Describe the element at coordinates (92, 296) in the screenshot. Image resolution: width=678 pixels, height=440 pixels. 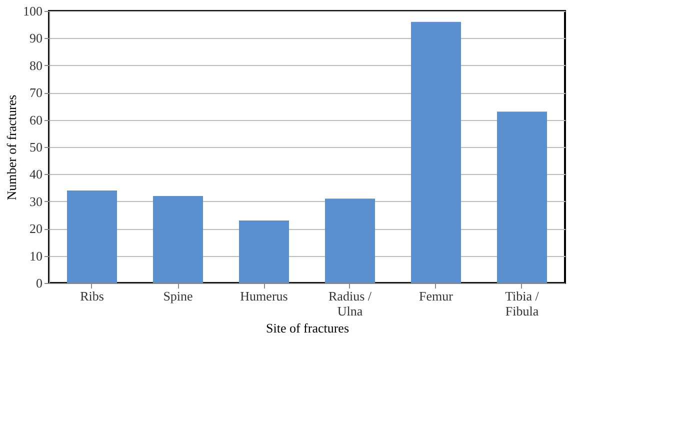
I see `x-tick-label: Ribs` at that location.